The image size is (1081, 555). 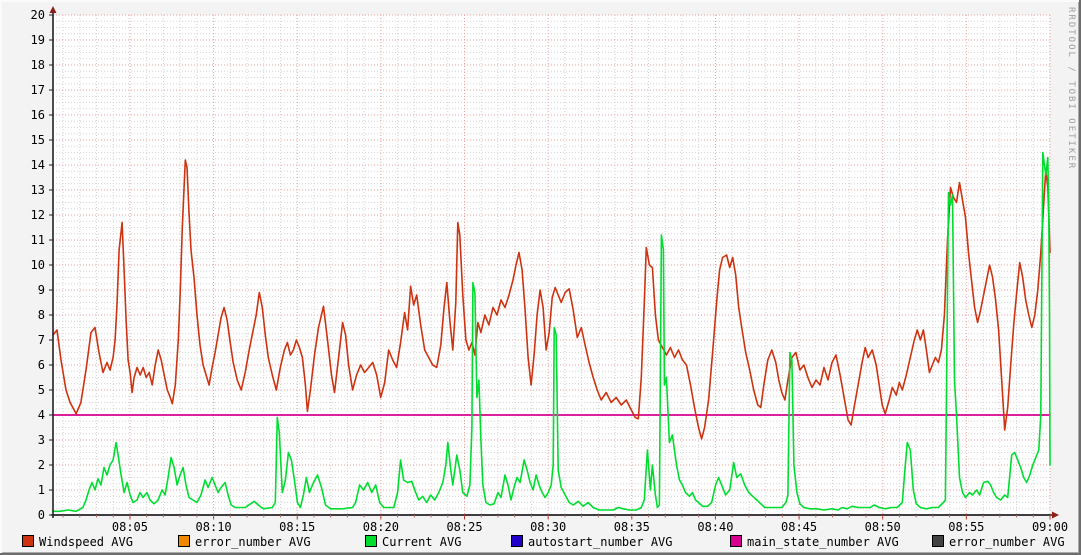 What do you see at coordinates (37, 90) in the screenshot?
I see `y-tick-label: 17` at bounding box center [37, 90].